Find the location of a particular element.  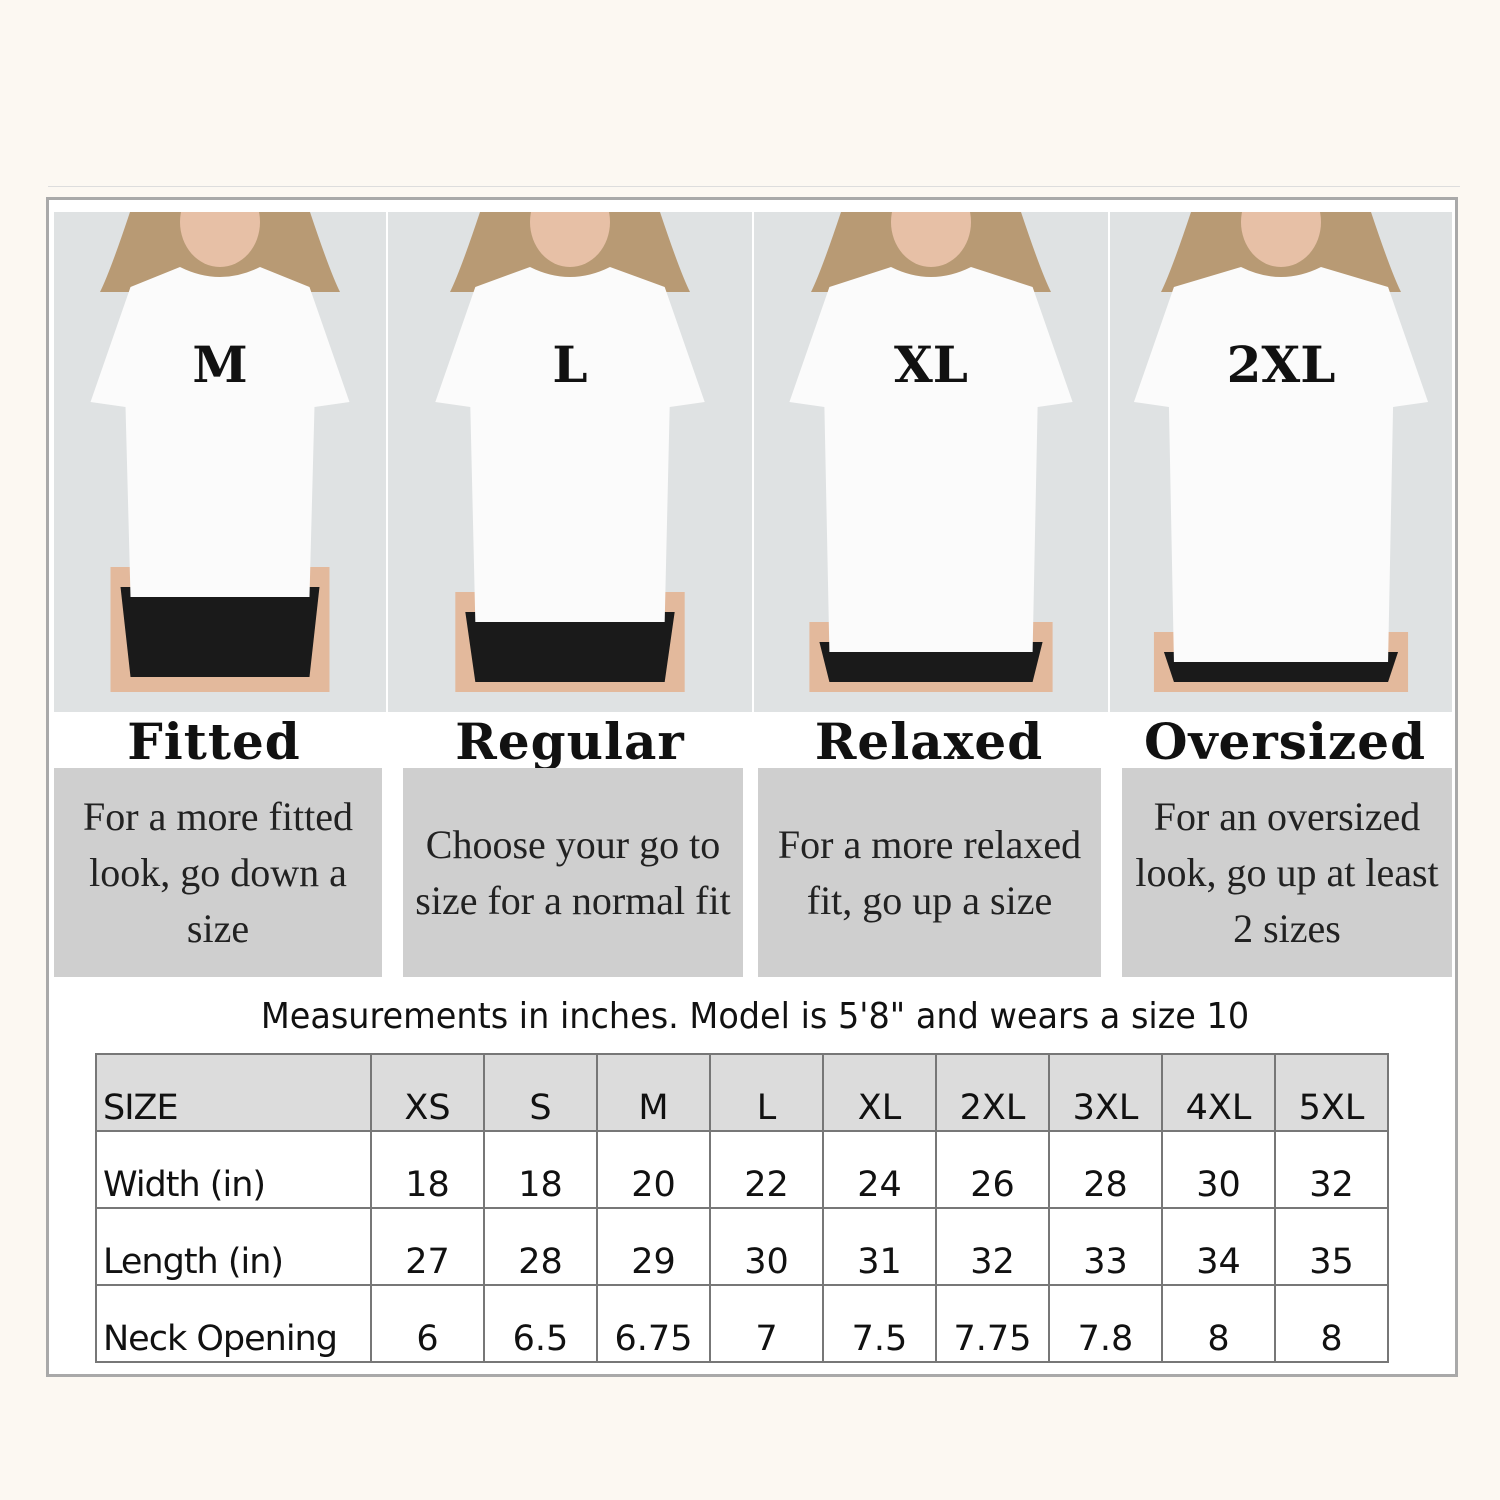

table-header-row: SIZE XS S M L XL 2XL 3XL 4XL 5XL is located at coordinates (742, 1092).